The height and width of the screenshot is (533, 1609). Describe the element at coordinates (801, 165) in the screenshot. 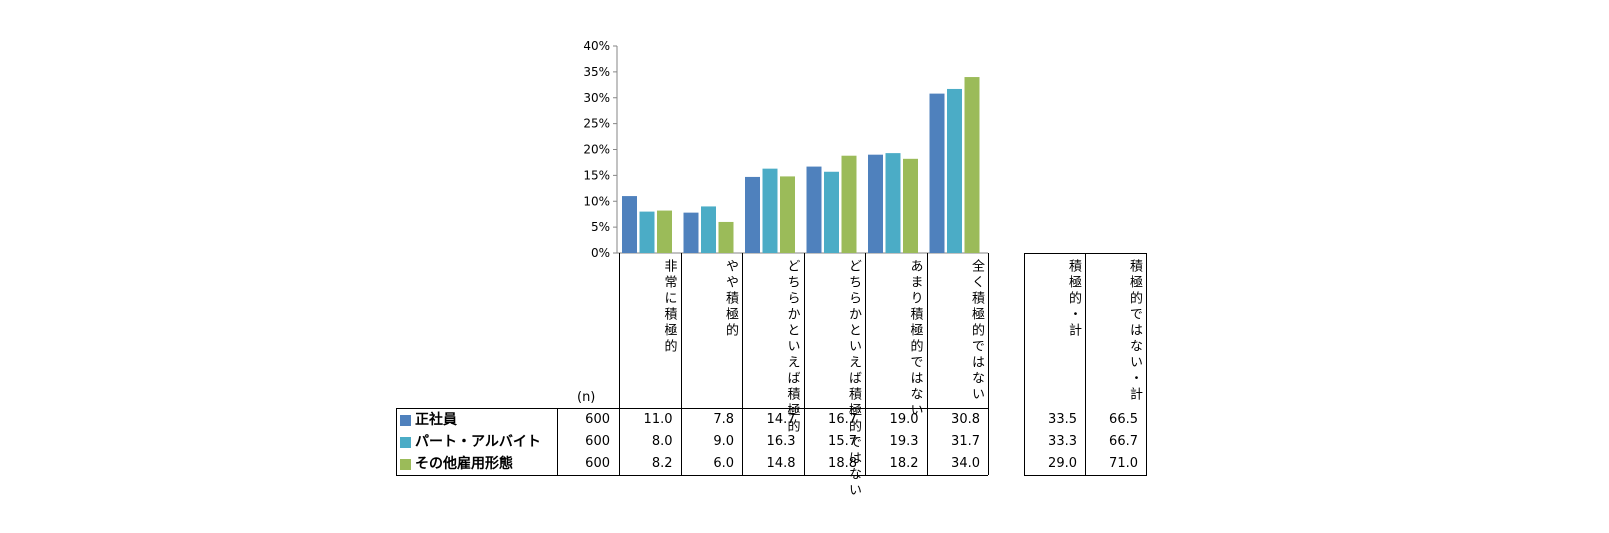

I see `bars-group` at that location.